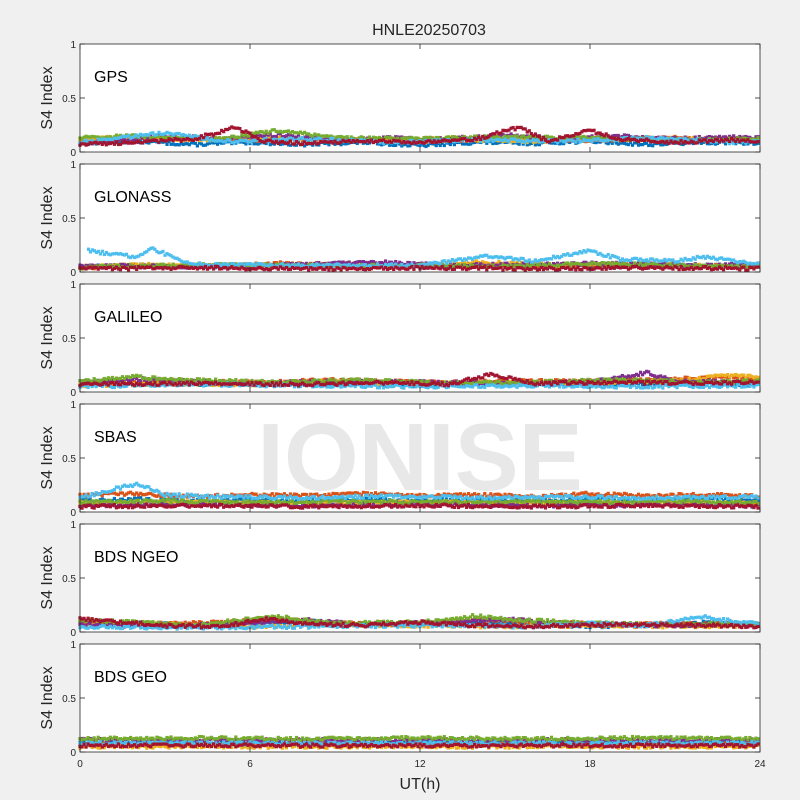 The width and height of the screenshot is (800, 800). What do you see at coordinates (111, 77) in the screenshot?
I see `panel-label: GPS` at bounding box center [111, 77].